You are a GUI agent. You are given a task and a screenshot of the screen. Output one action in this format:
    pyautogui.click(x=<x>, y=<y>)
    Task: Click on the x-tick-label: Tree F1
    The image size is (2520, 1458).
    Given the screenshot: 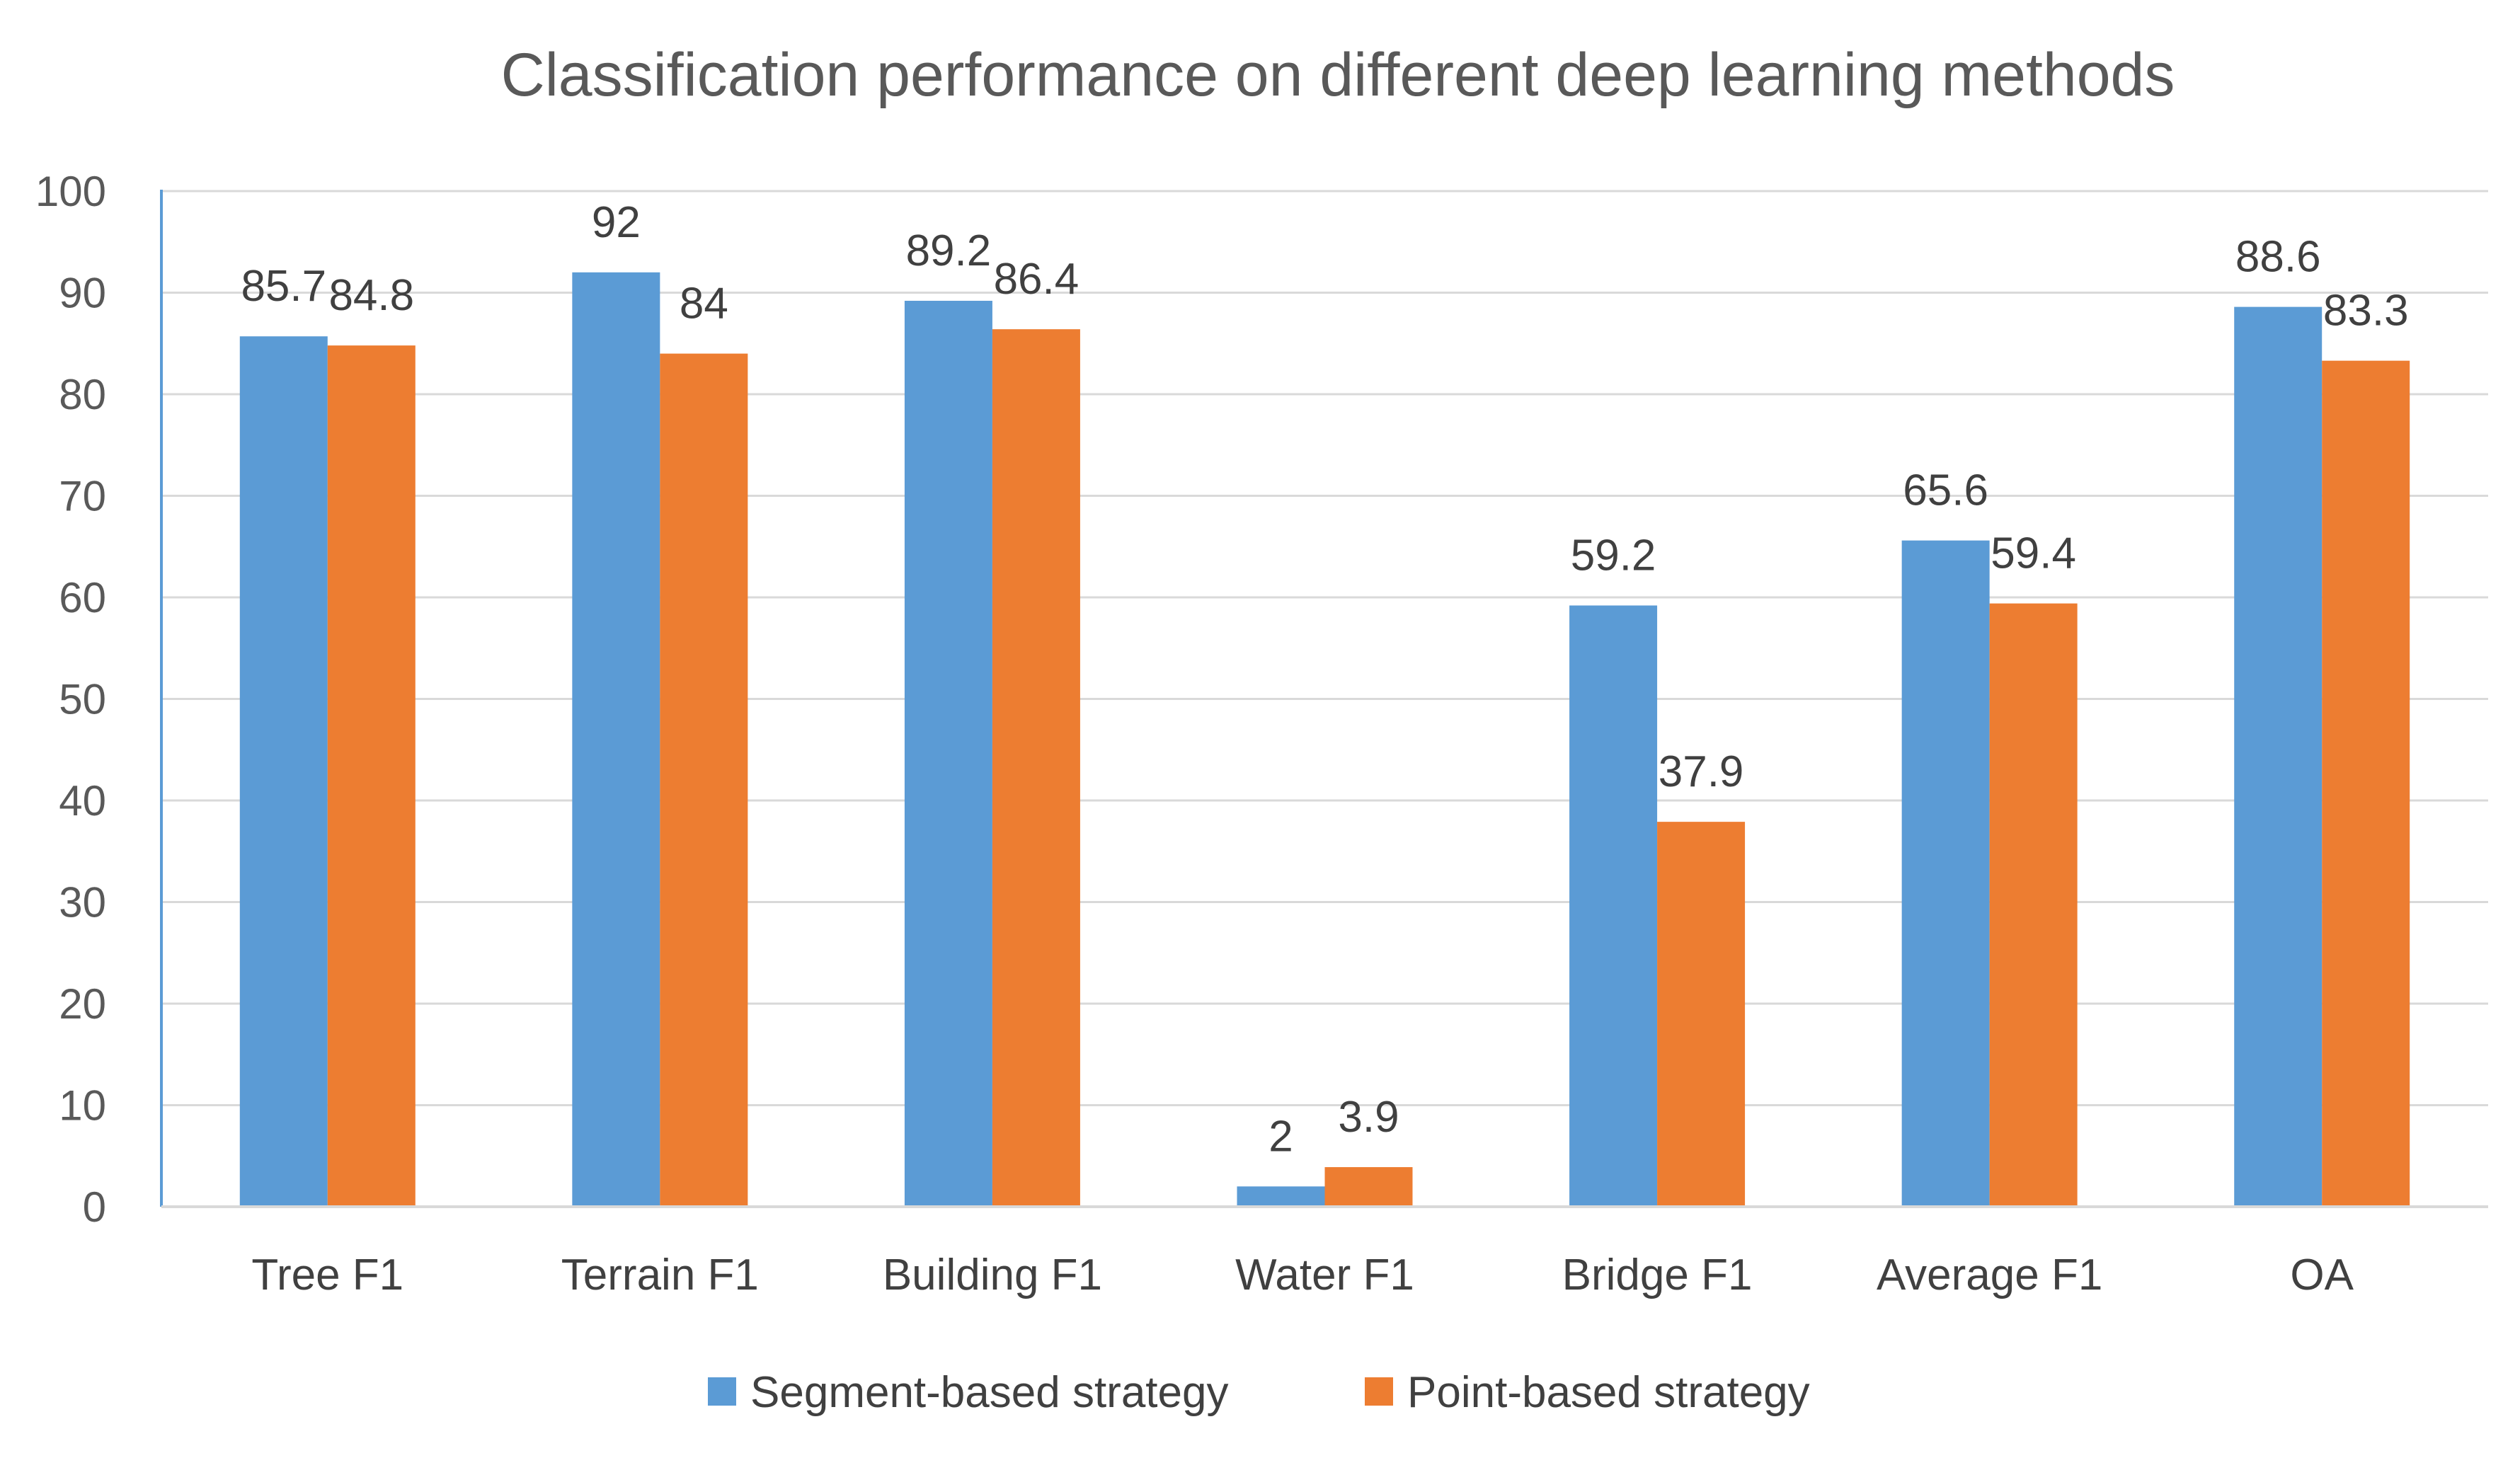 What is the action you would take?
    pyautogui.click(x=327, y=1275)
    